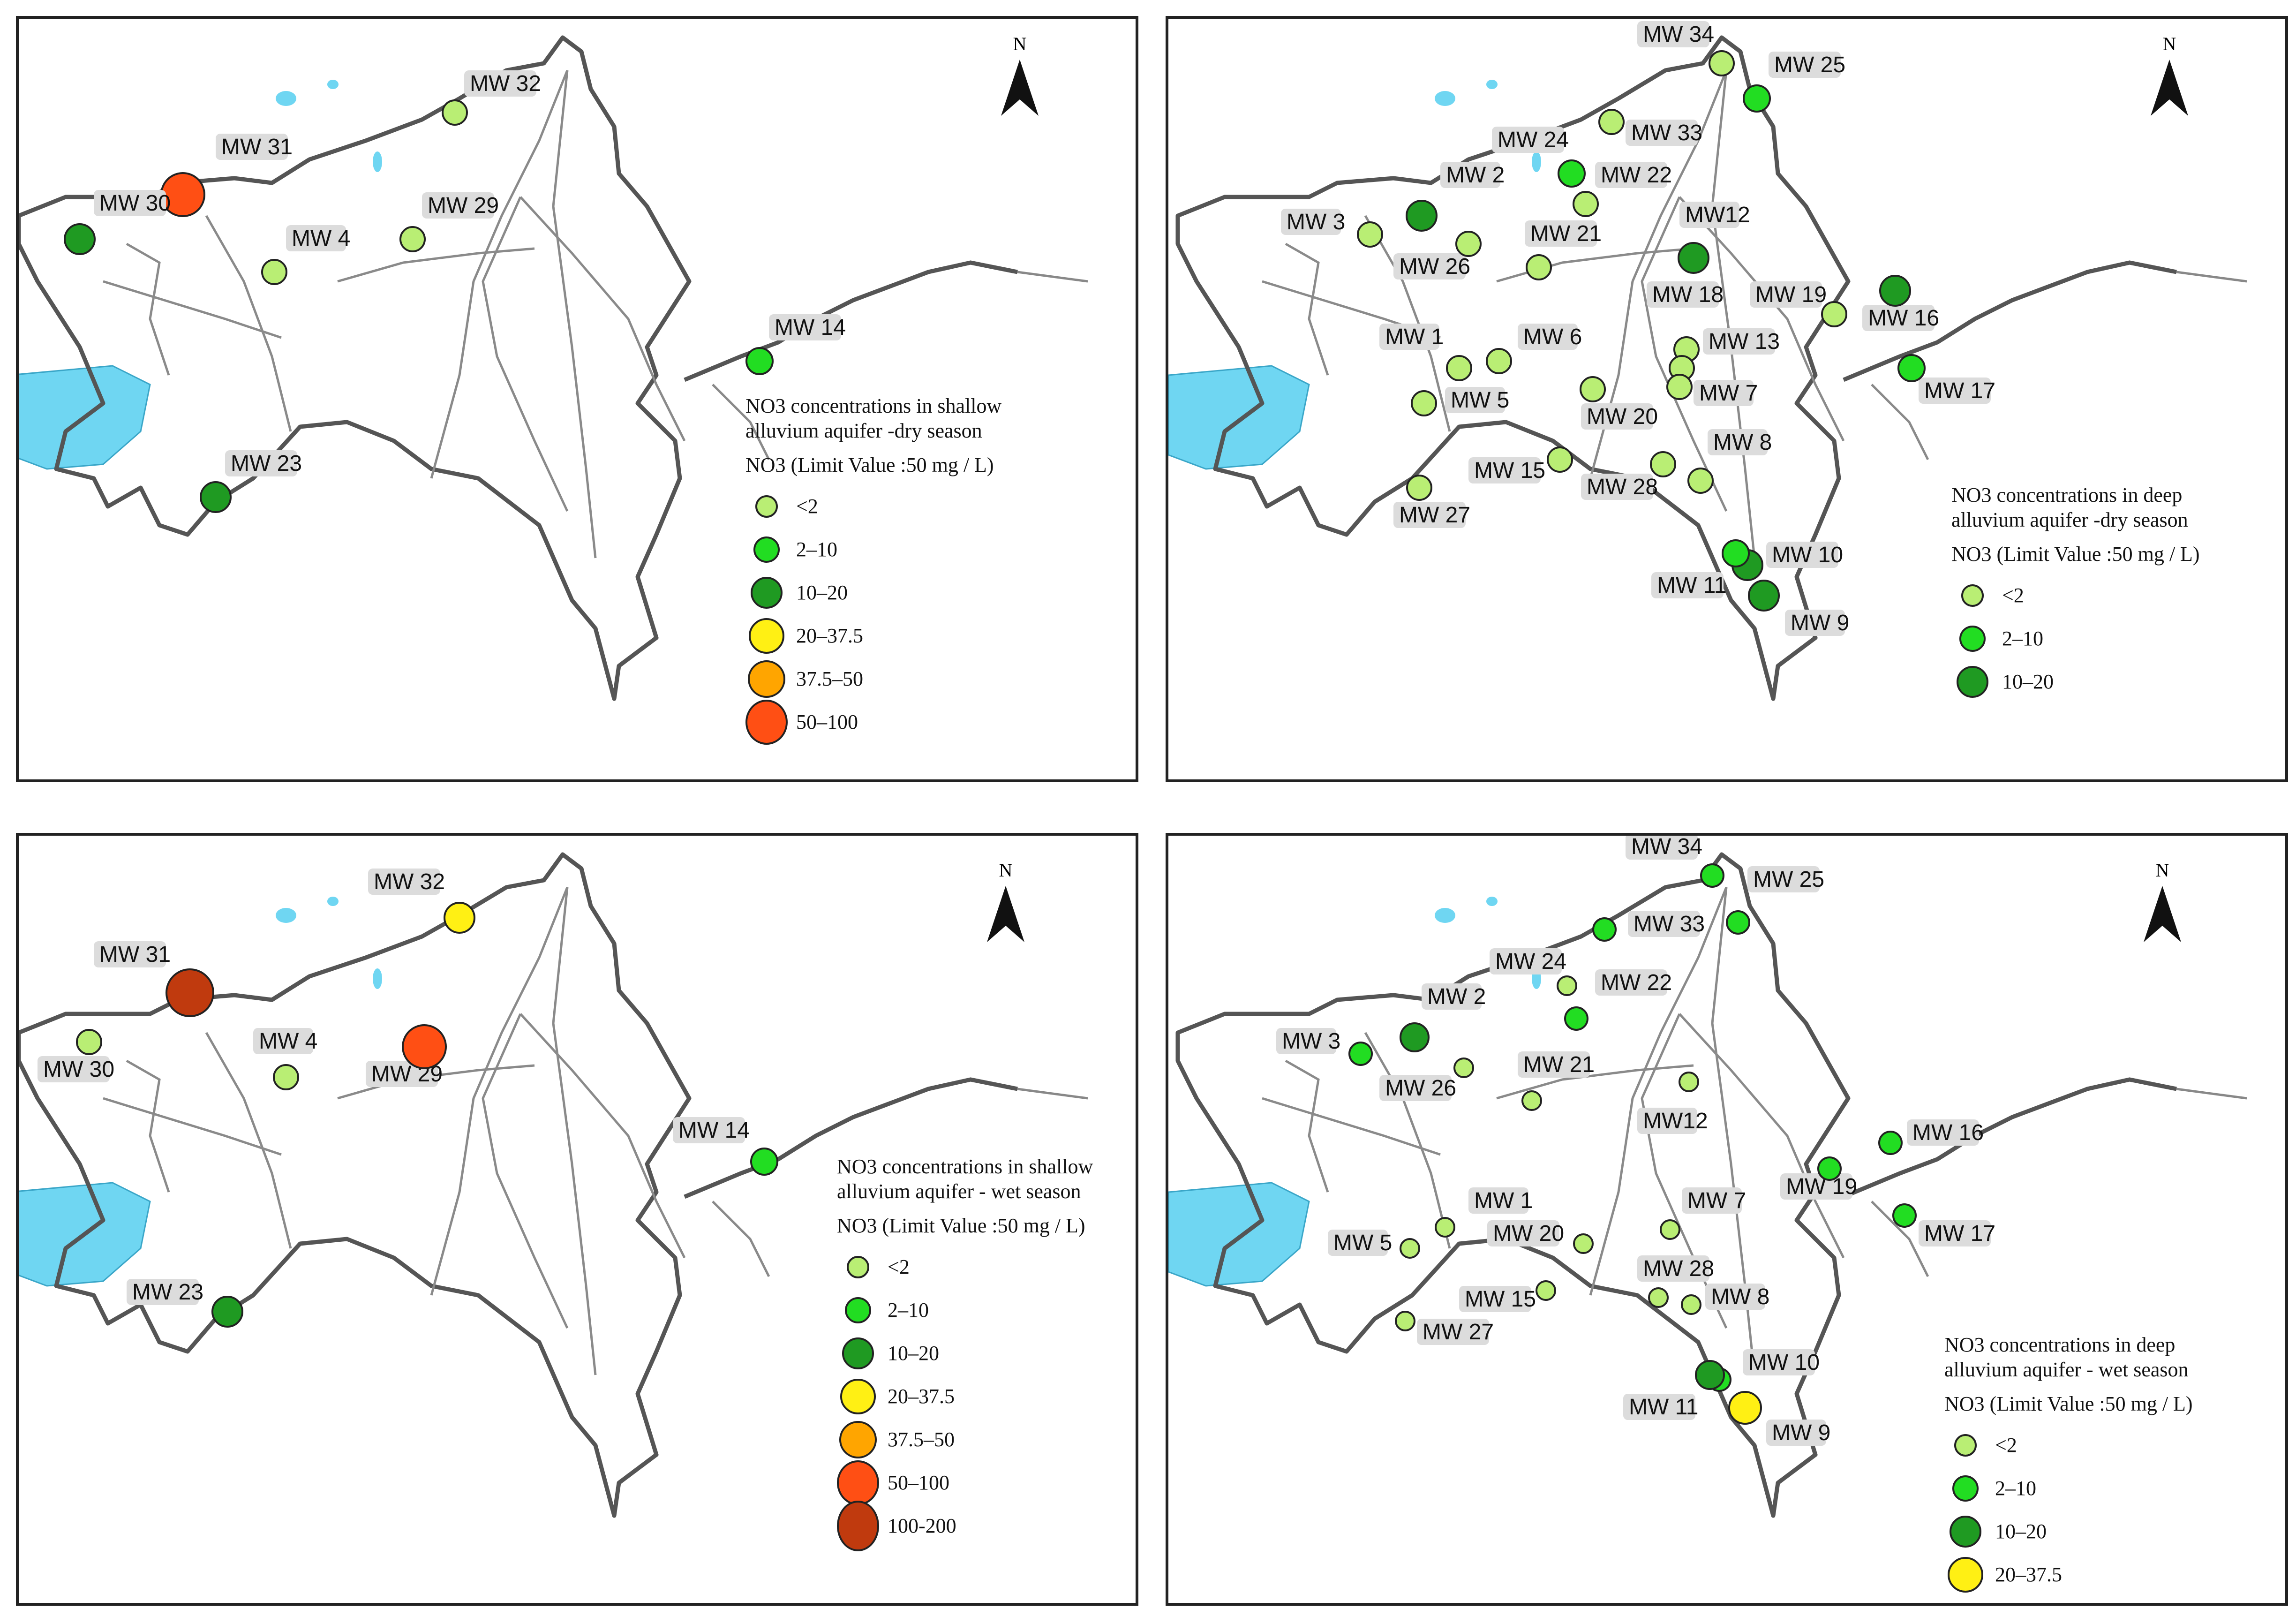 The image size is (2296, 1624). Describe the element at coordinates (921, 1396) in the screenshot. I see `legend-label: 20–37.5` at that location.